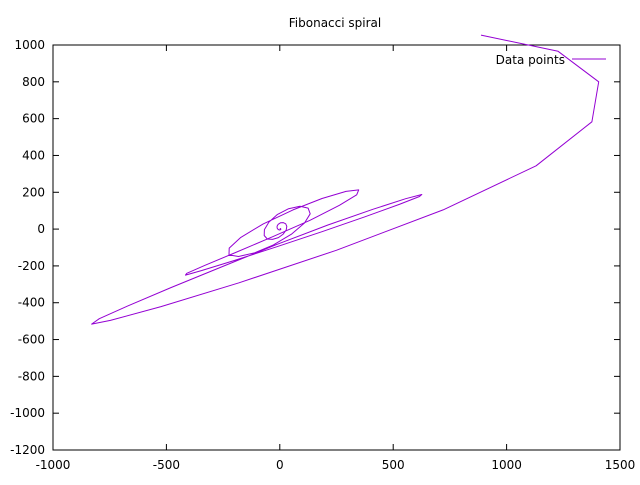  I want to click on y-tick-label: -600, so click(31, 340).